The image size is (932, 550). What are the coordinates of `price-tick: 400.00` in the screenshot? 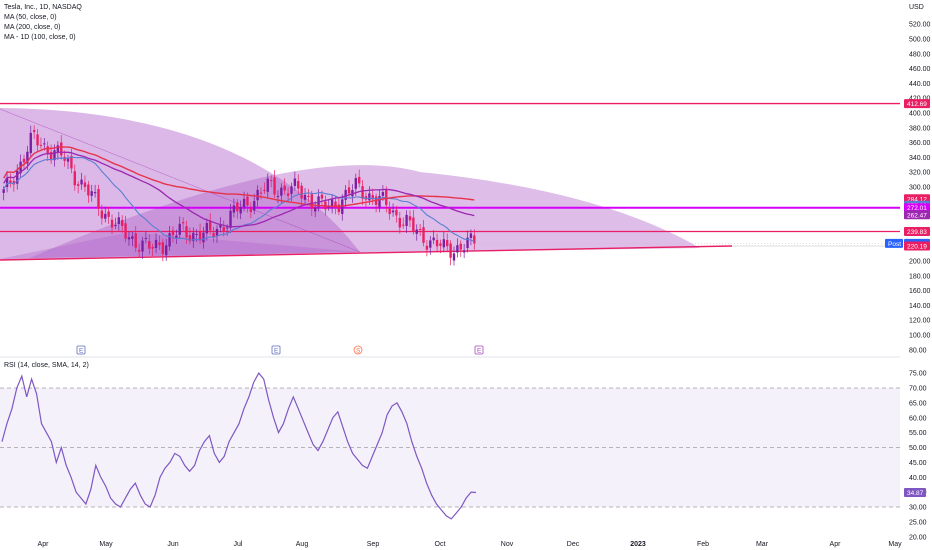 It's located at (920, 114).